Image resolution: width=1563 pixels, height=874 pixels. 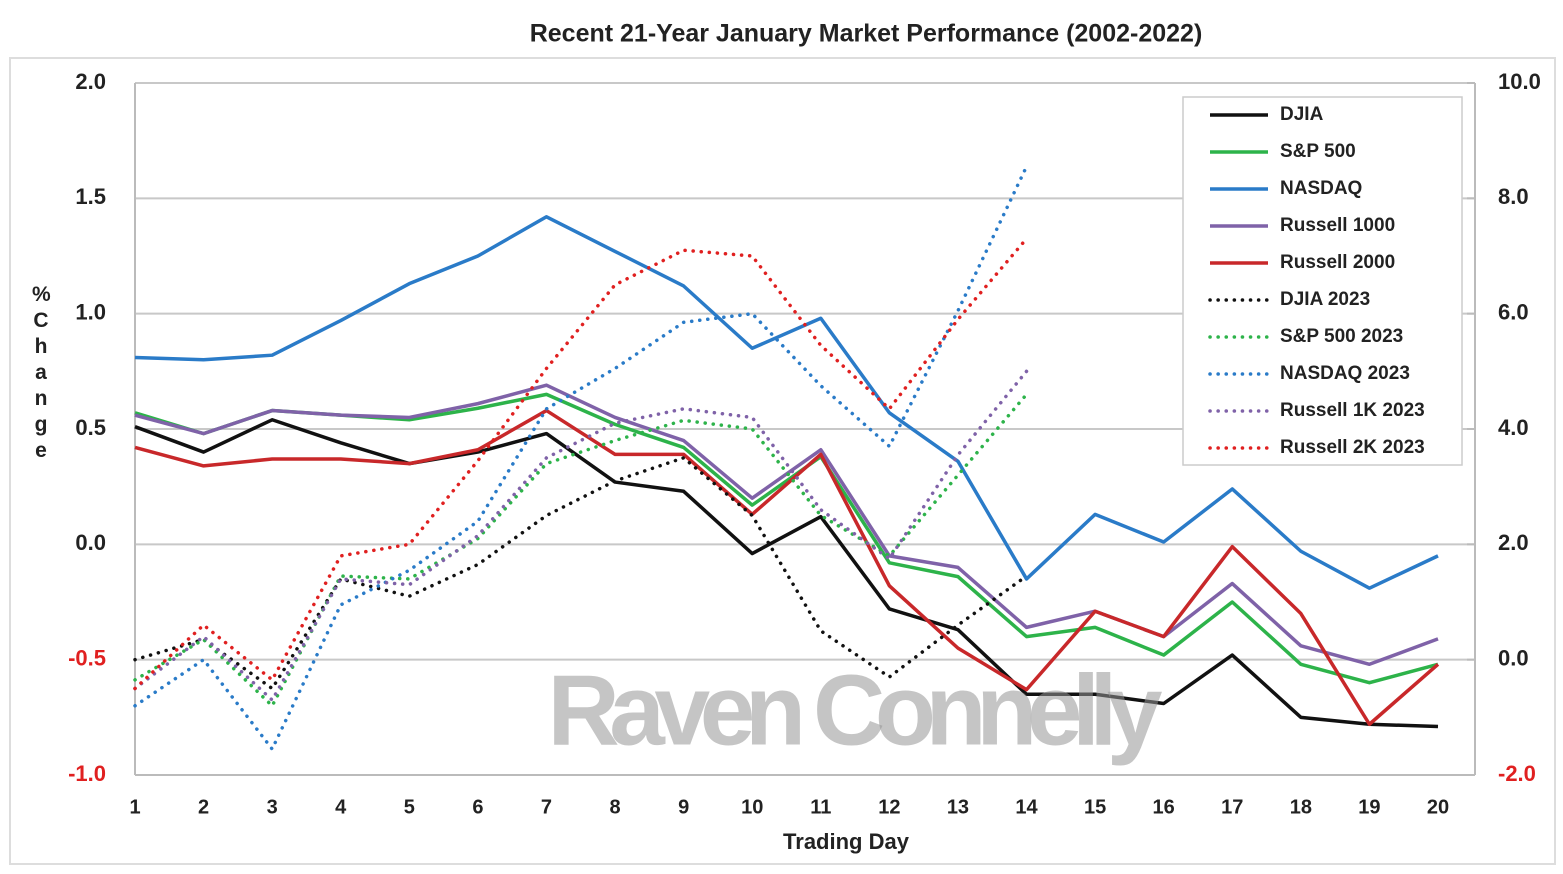 I want to click on x-tick-label: 11, so click(x=820, y=807).